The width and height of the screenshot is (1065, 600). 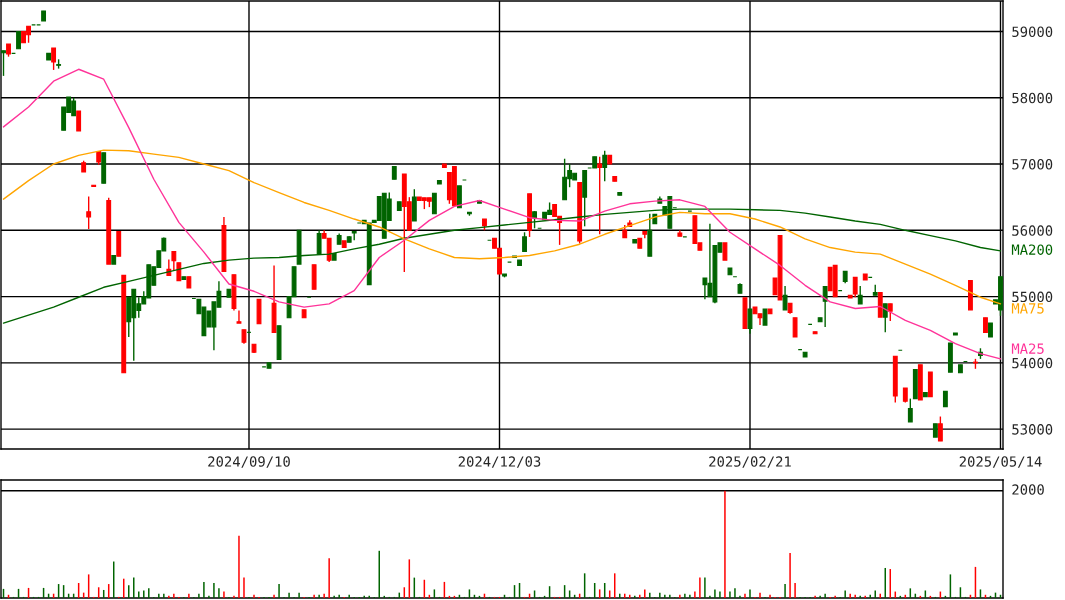 What do you see at coordinates (1032, 230) in the screenshot?
I see `y-tick-label: 56000` at bounding box center [1032, 230].